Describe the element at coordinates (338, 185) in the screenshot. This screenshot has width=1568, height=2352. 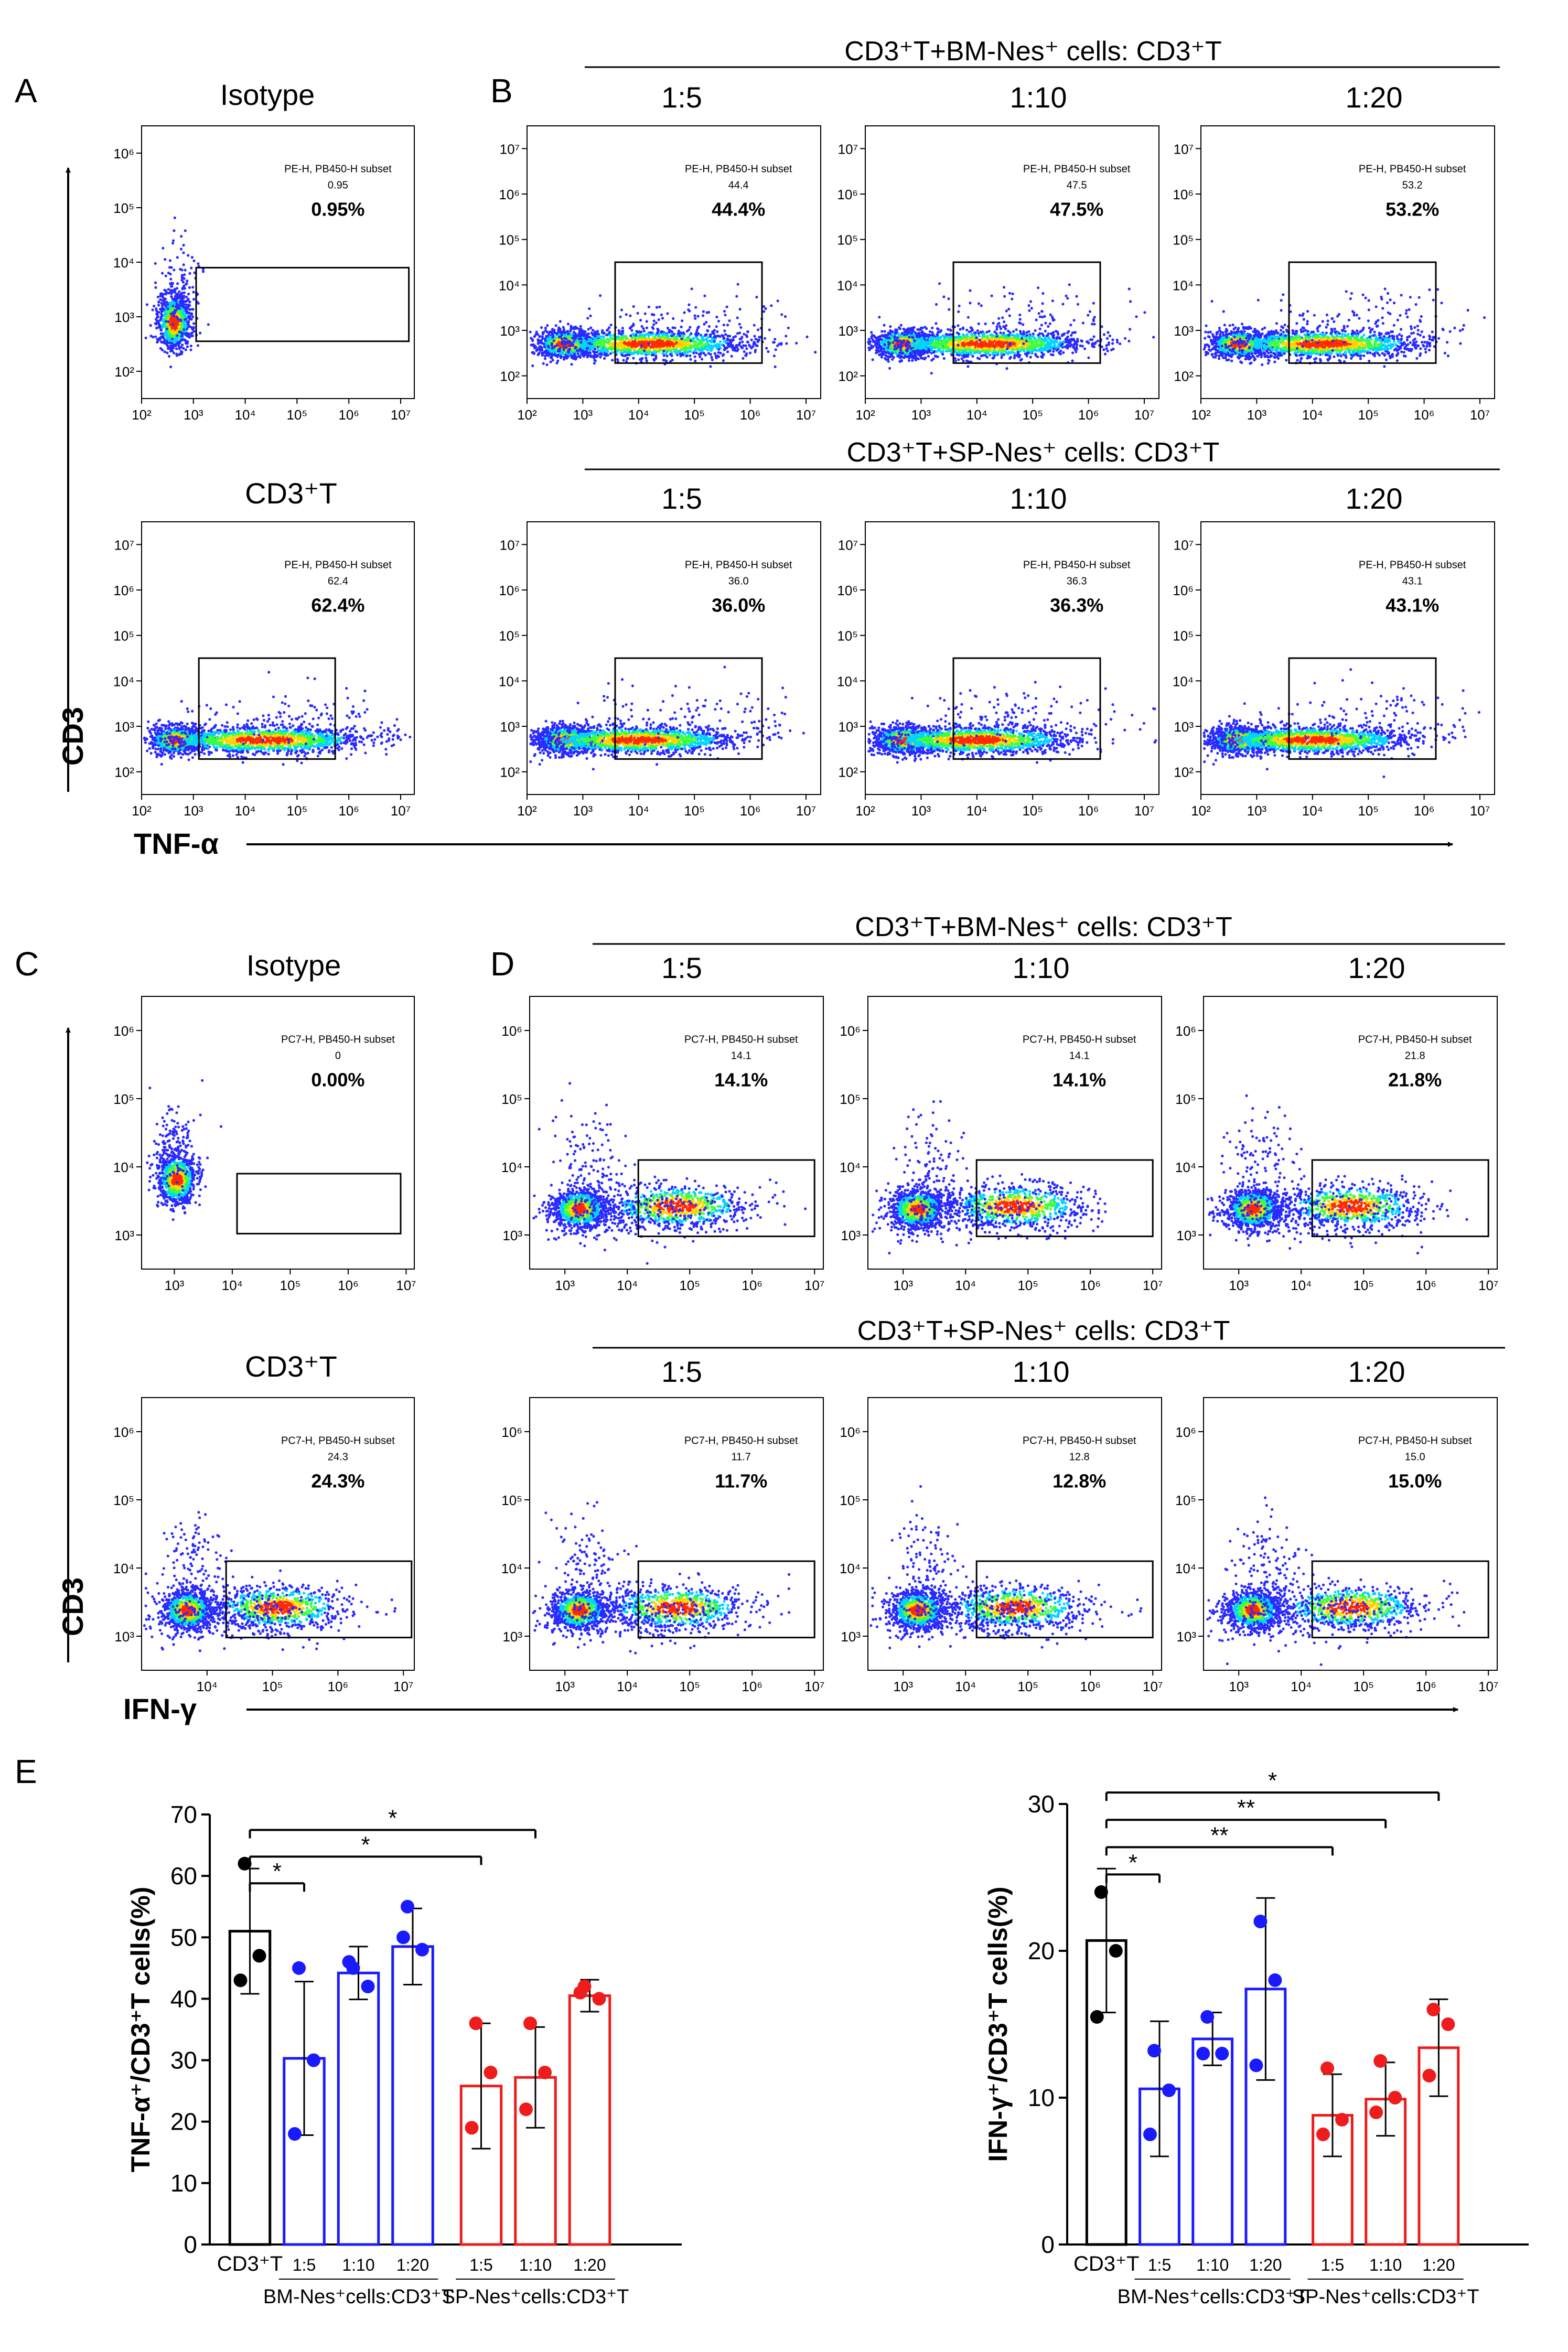
I see `gate-value: 0.95` at that location.